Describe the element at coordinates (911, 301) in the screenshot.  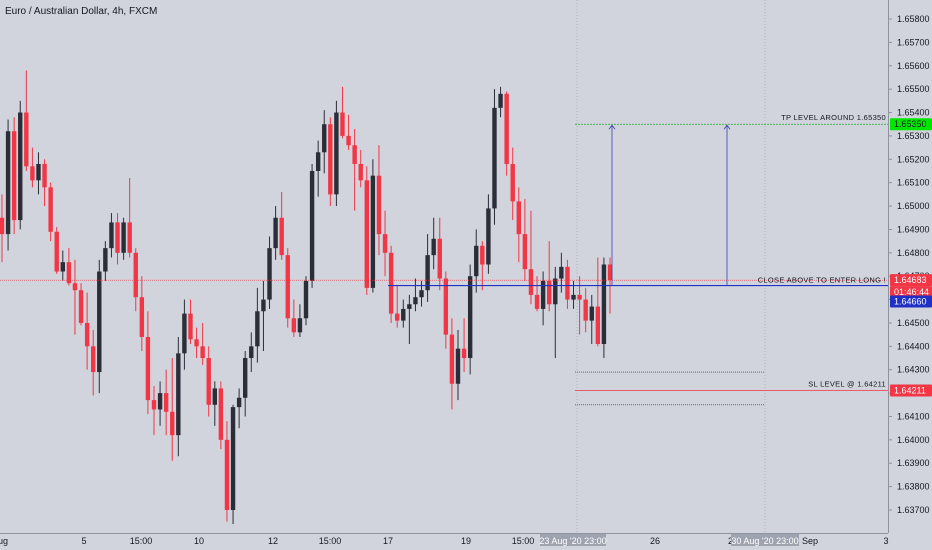
I see `entry-price-badge` at that location.